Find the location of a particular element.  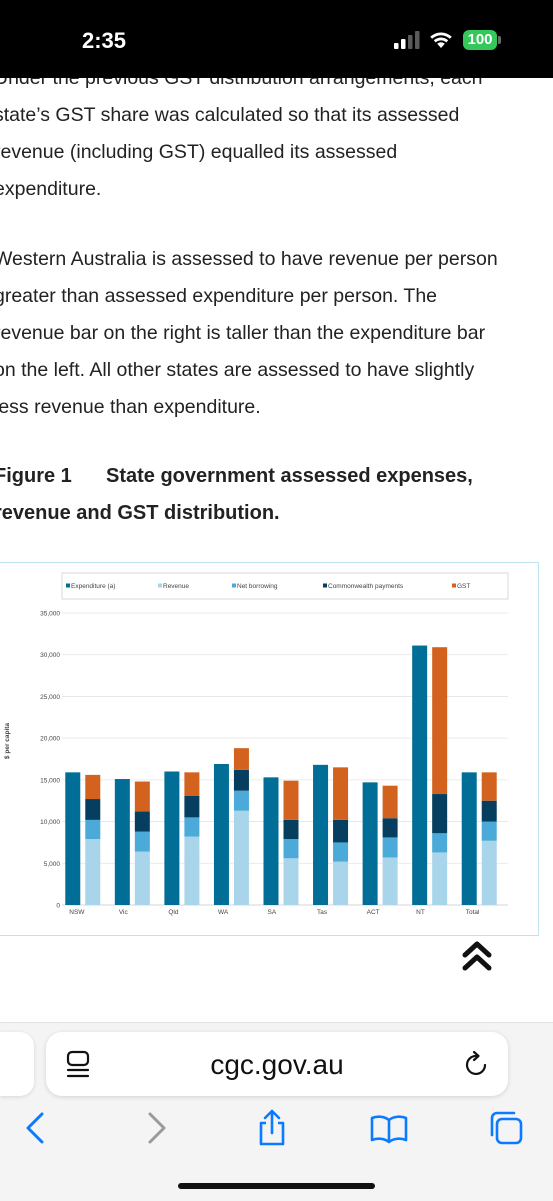

status-time: 2:35 is located at coordinates (104, 40).